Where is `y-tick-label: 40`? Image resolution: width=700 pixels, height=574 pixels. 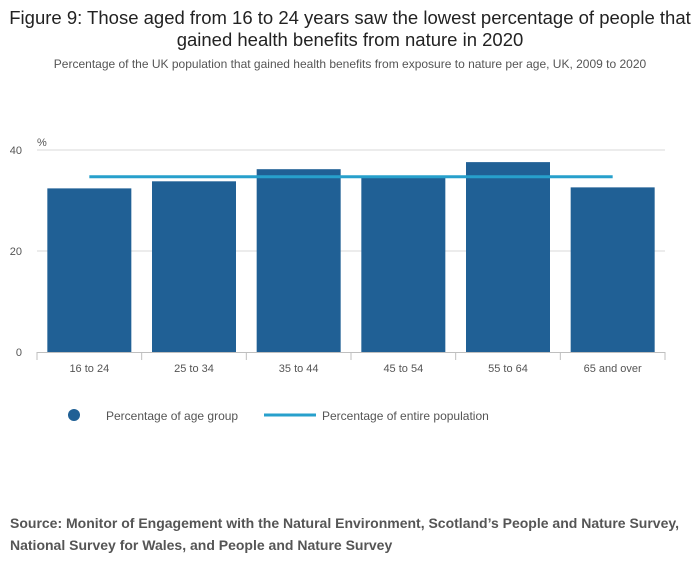
y-tick-label: 40 is located at coordinates (16, 151).